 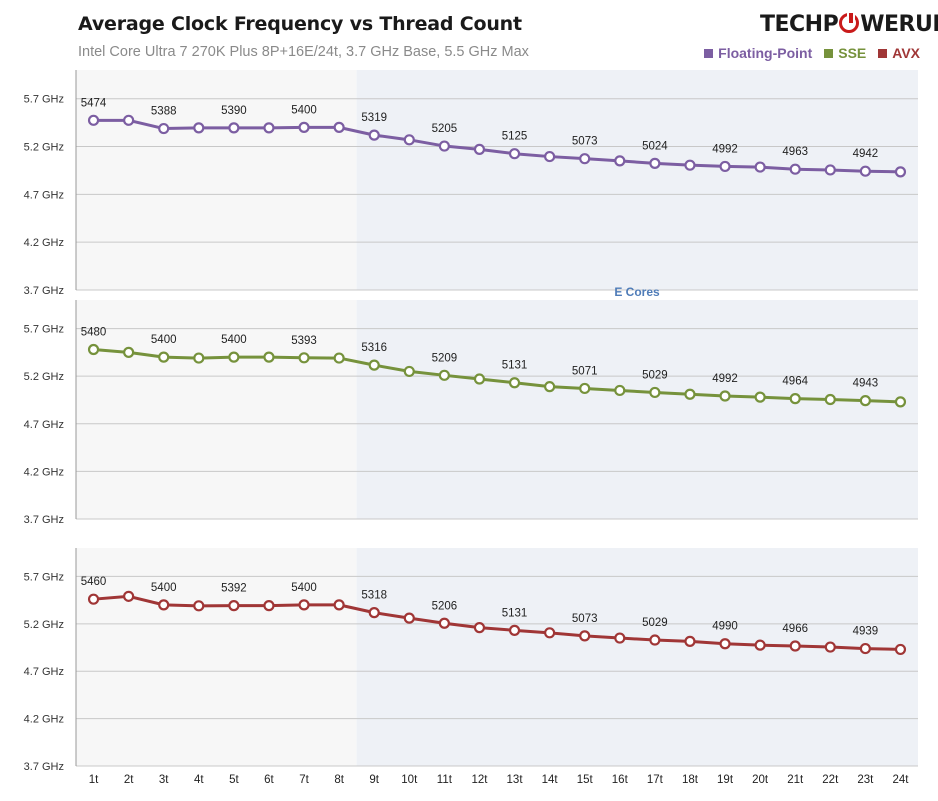 What do you see at coordinates (445, 780) in the screenshot?
I see `x-tick-label: 11t` at bounding box center [445, 780].